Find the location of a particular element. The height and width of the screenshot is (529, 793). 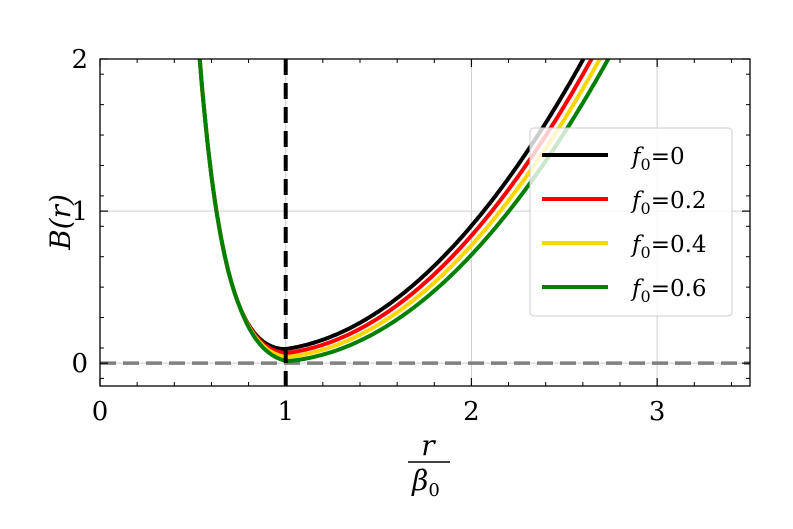

legend-label-3: f0=0.6 is located at coordinates (668, 291).